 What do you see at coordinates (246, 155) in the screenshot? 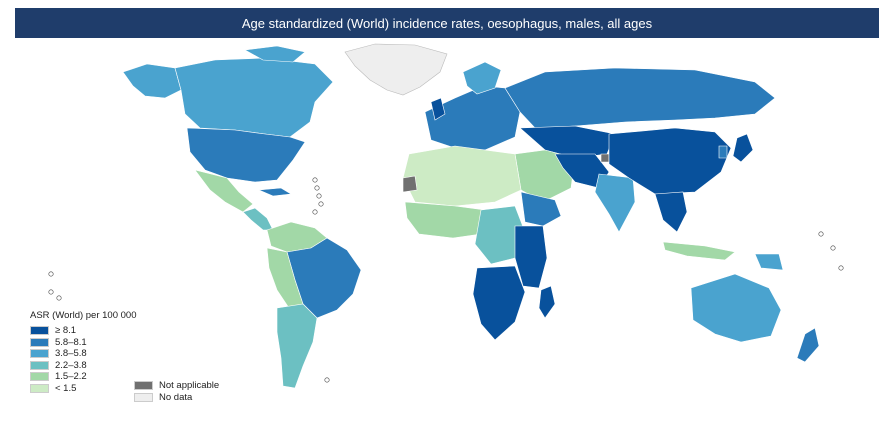
I see `region-usa` at bounding box center [246, 155].